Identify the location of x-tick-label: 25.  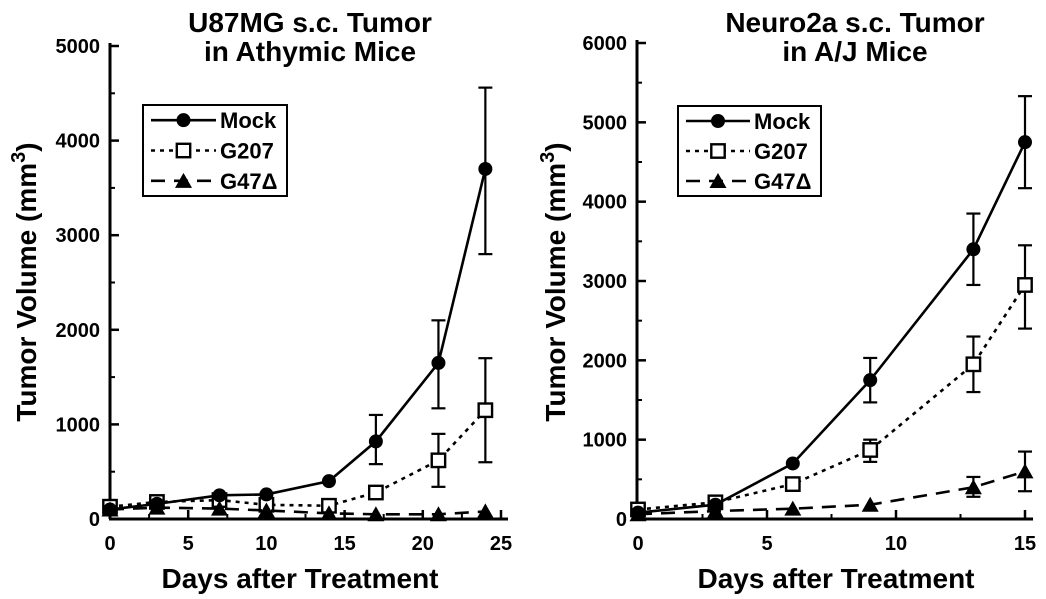
(501, 544).